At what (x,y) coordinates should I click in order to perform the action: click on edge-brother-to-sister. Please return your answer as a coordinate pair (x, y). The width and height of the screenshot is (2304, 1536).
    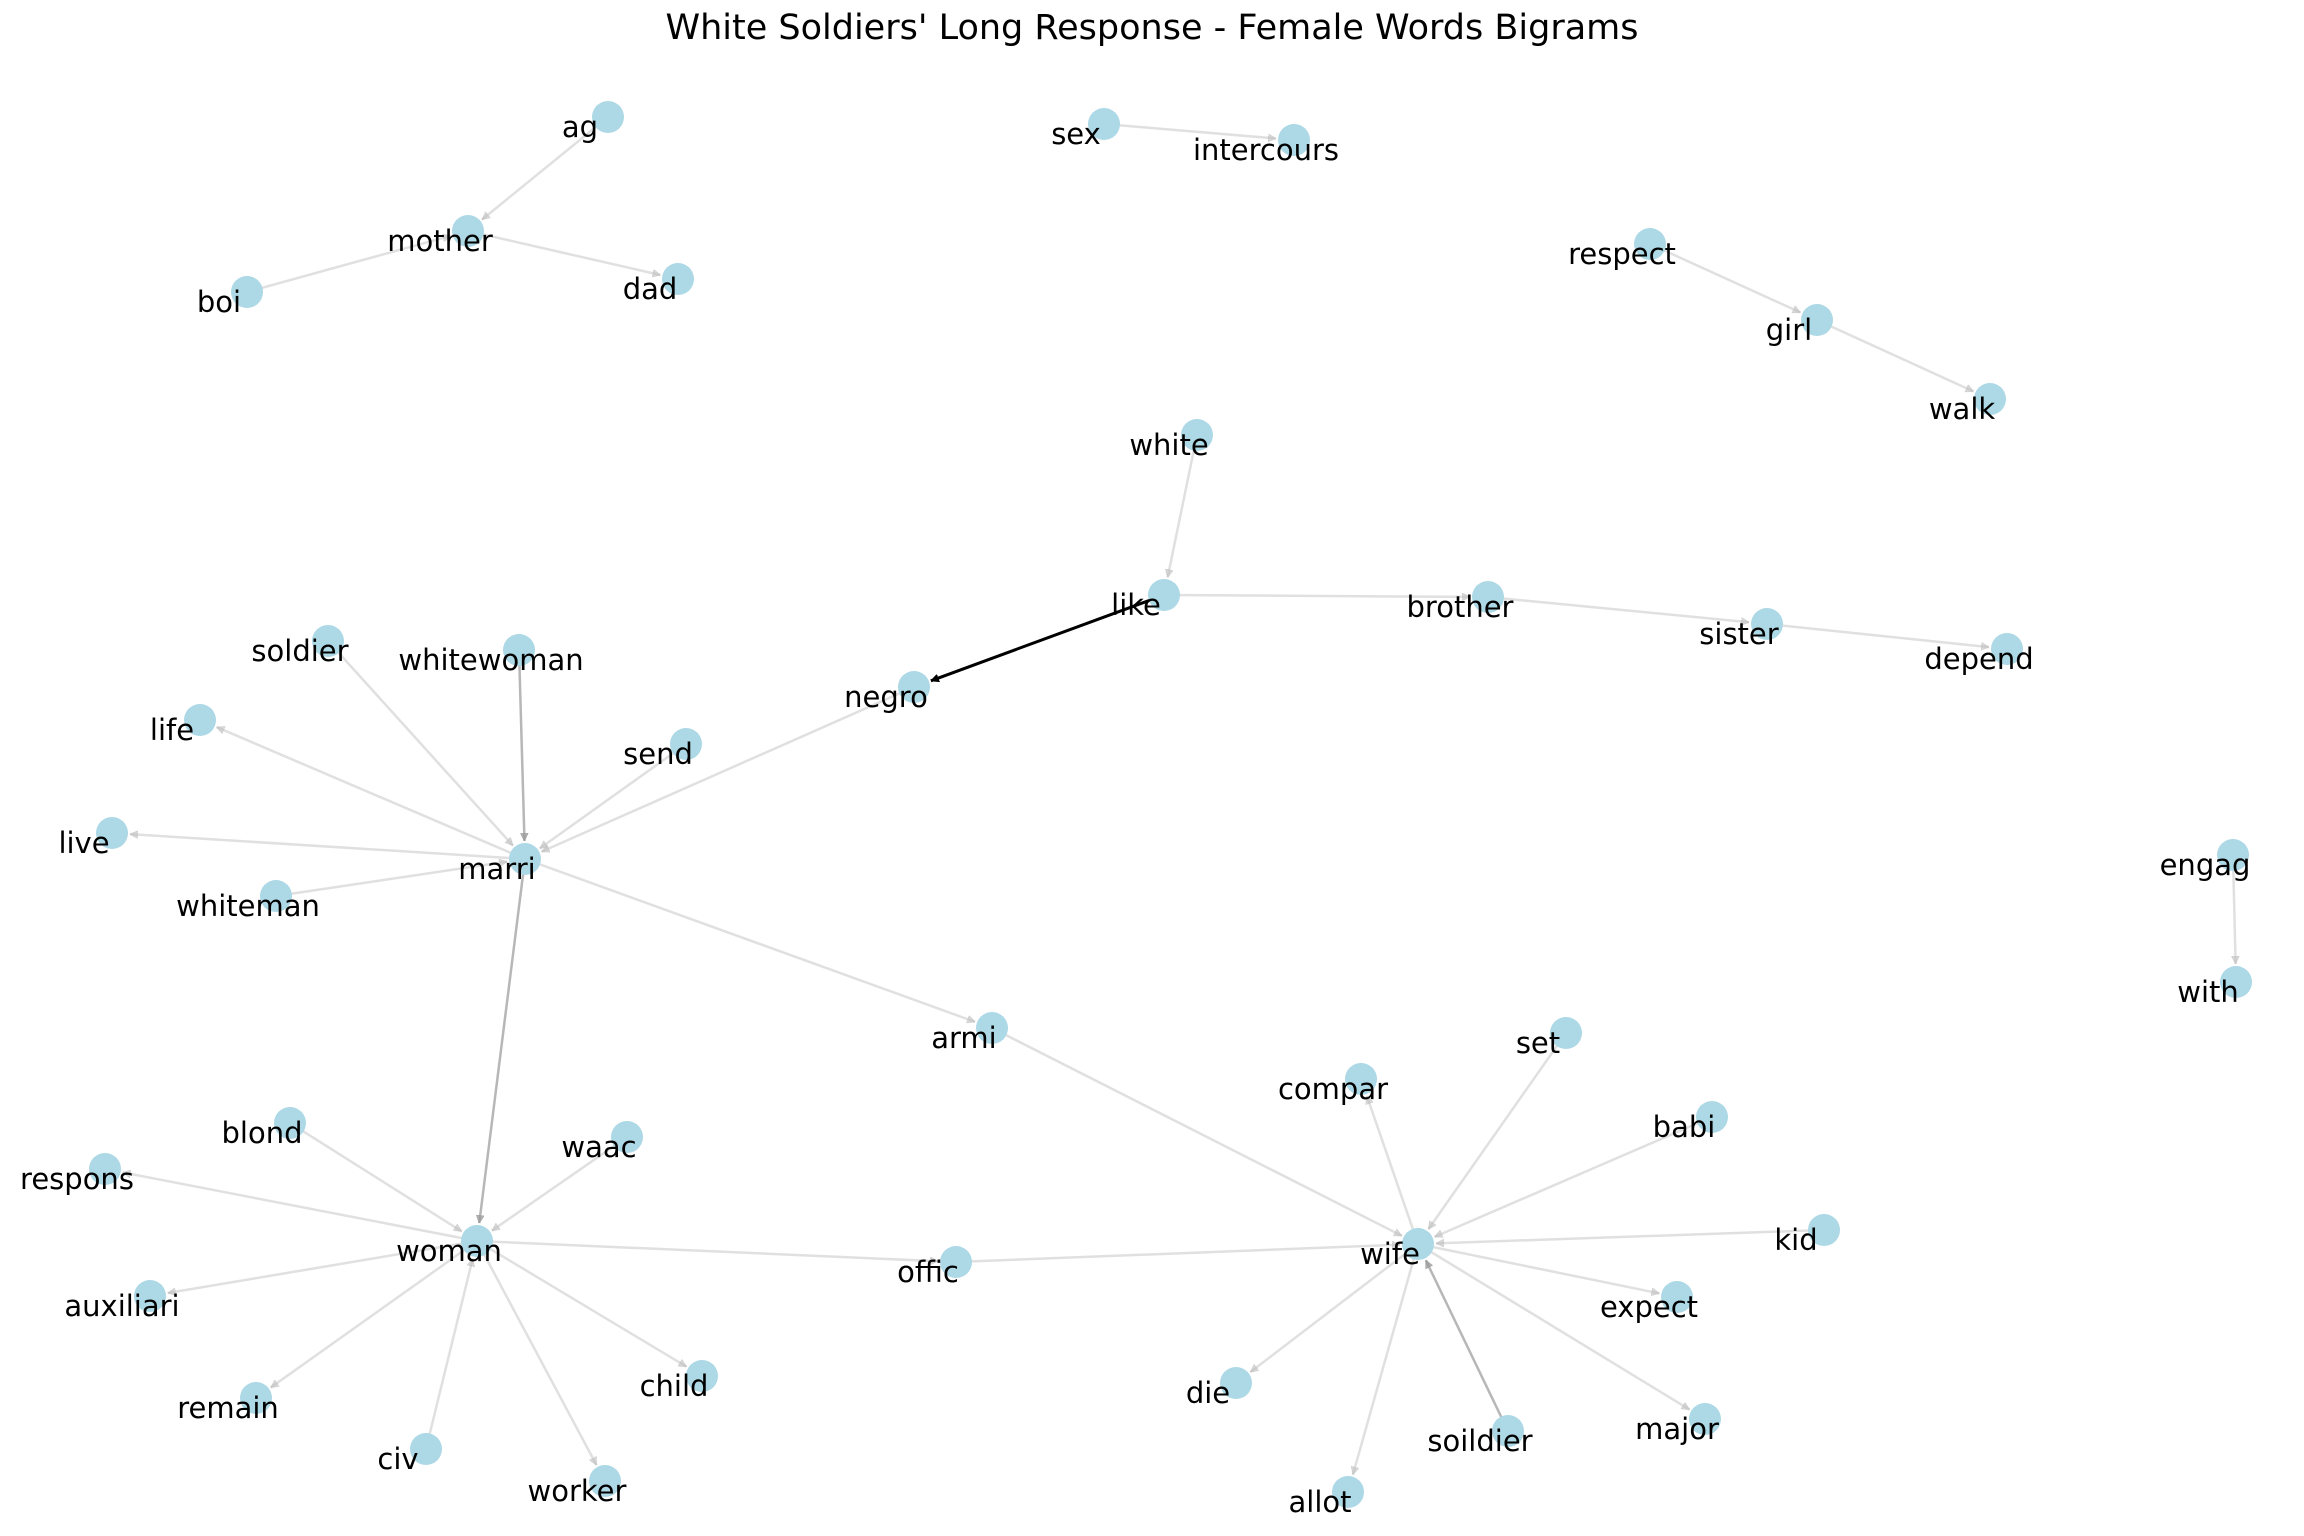
    Looking at the image, I should click on (1618, 608).